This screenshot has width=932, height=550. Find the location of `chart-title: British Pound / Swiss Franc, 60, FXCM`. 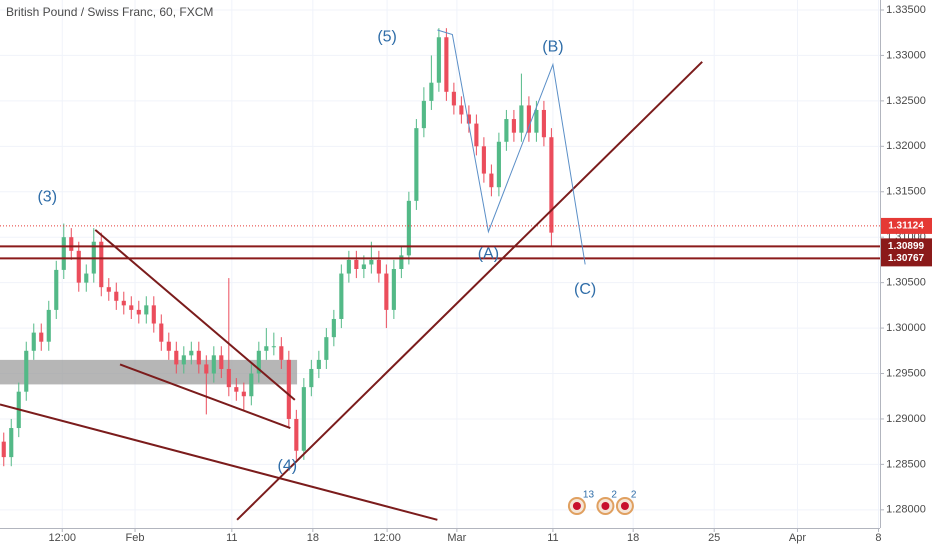

chart-title: British Pound / Swiss Franc, 60, FXCM is located at coordinates (109, 12).